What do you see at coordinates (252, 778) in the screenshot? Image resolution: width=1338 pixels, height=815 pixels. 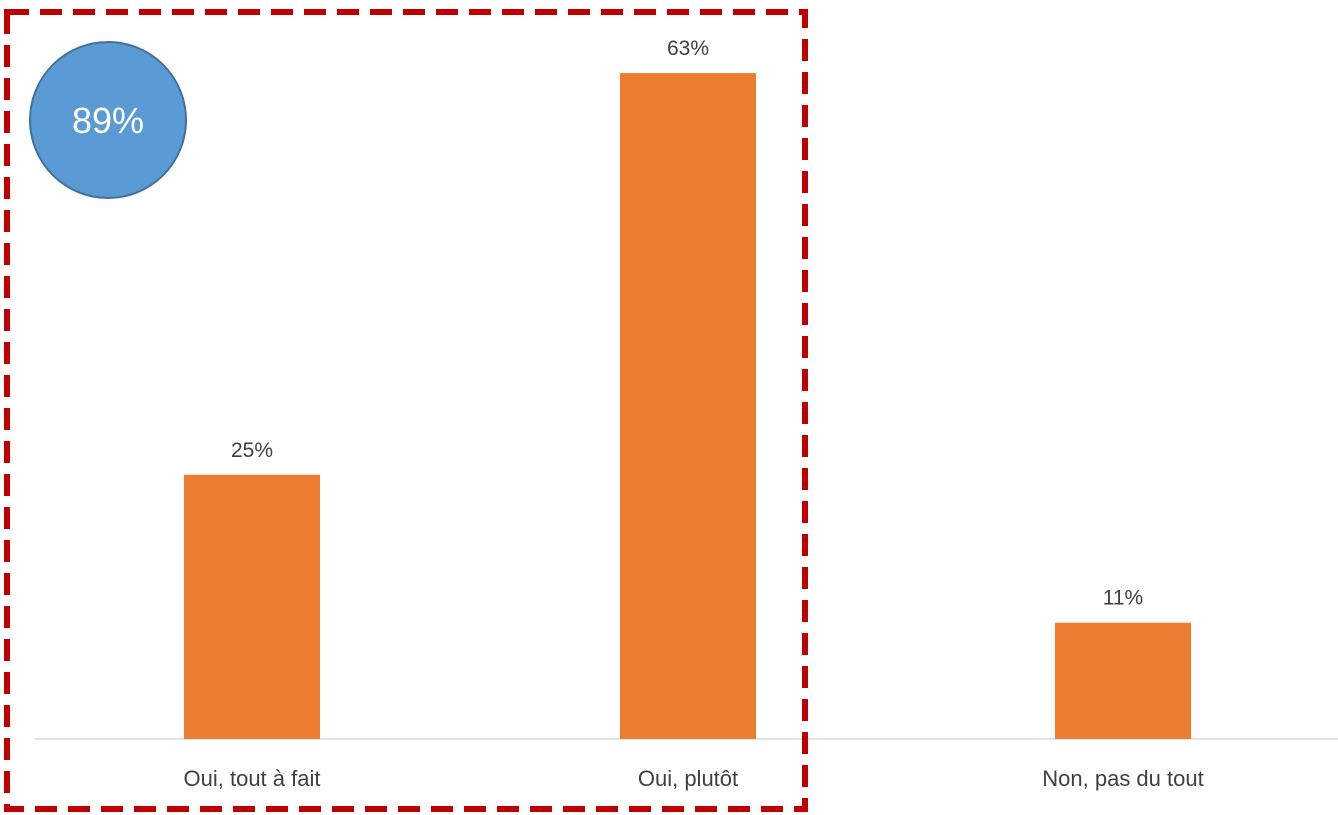 I see `category-tick-label: Oui, tout à fait` at bounding box center [252, 778].